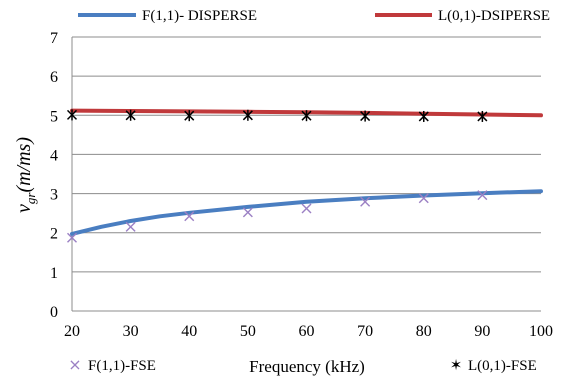  Describe the element at coordinates (131, 331) in the screenshot. I see `x-tick-label-30: 30` at that location.